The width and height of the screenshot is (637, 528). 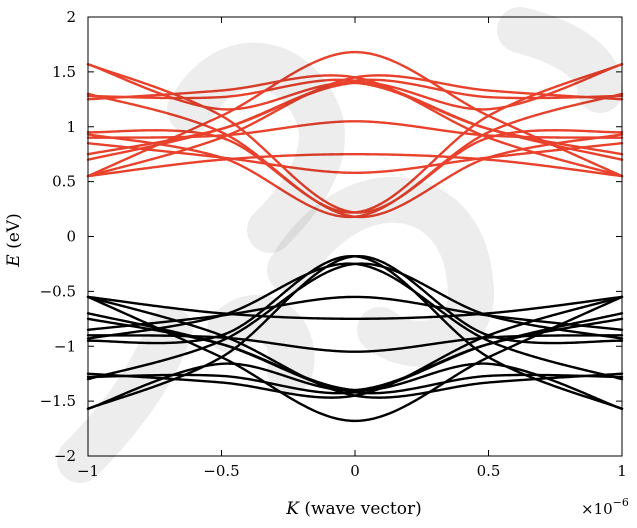 What do you see at coordinates (65, 456) in the screenshot?
I see `y-tick-label: −2` at bounding box center [65, 456].